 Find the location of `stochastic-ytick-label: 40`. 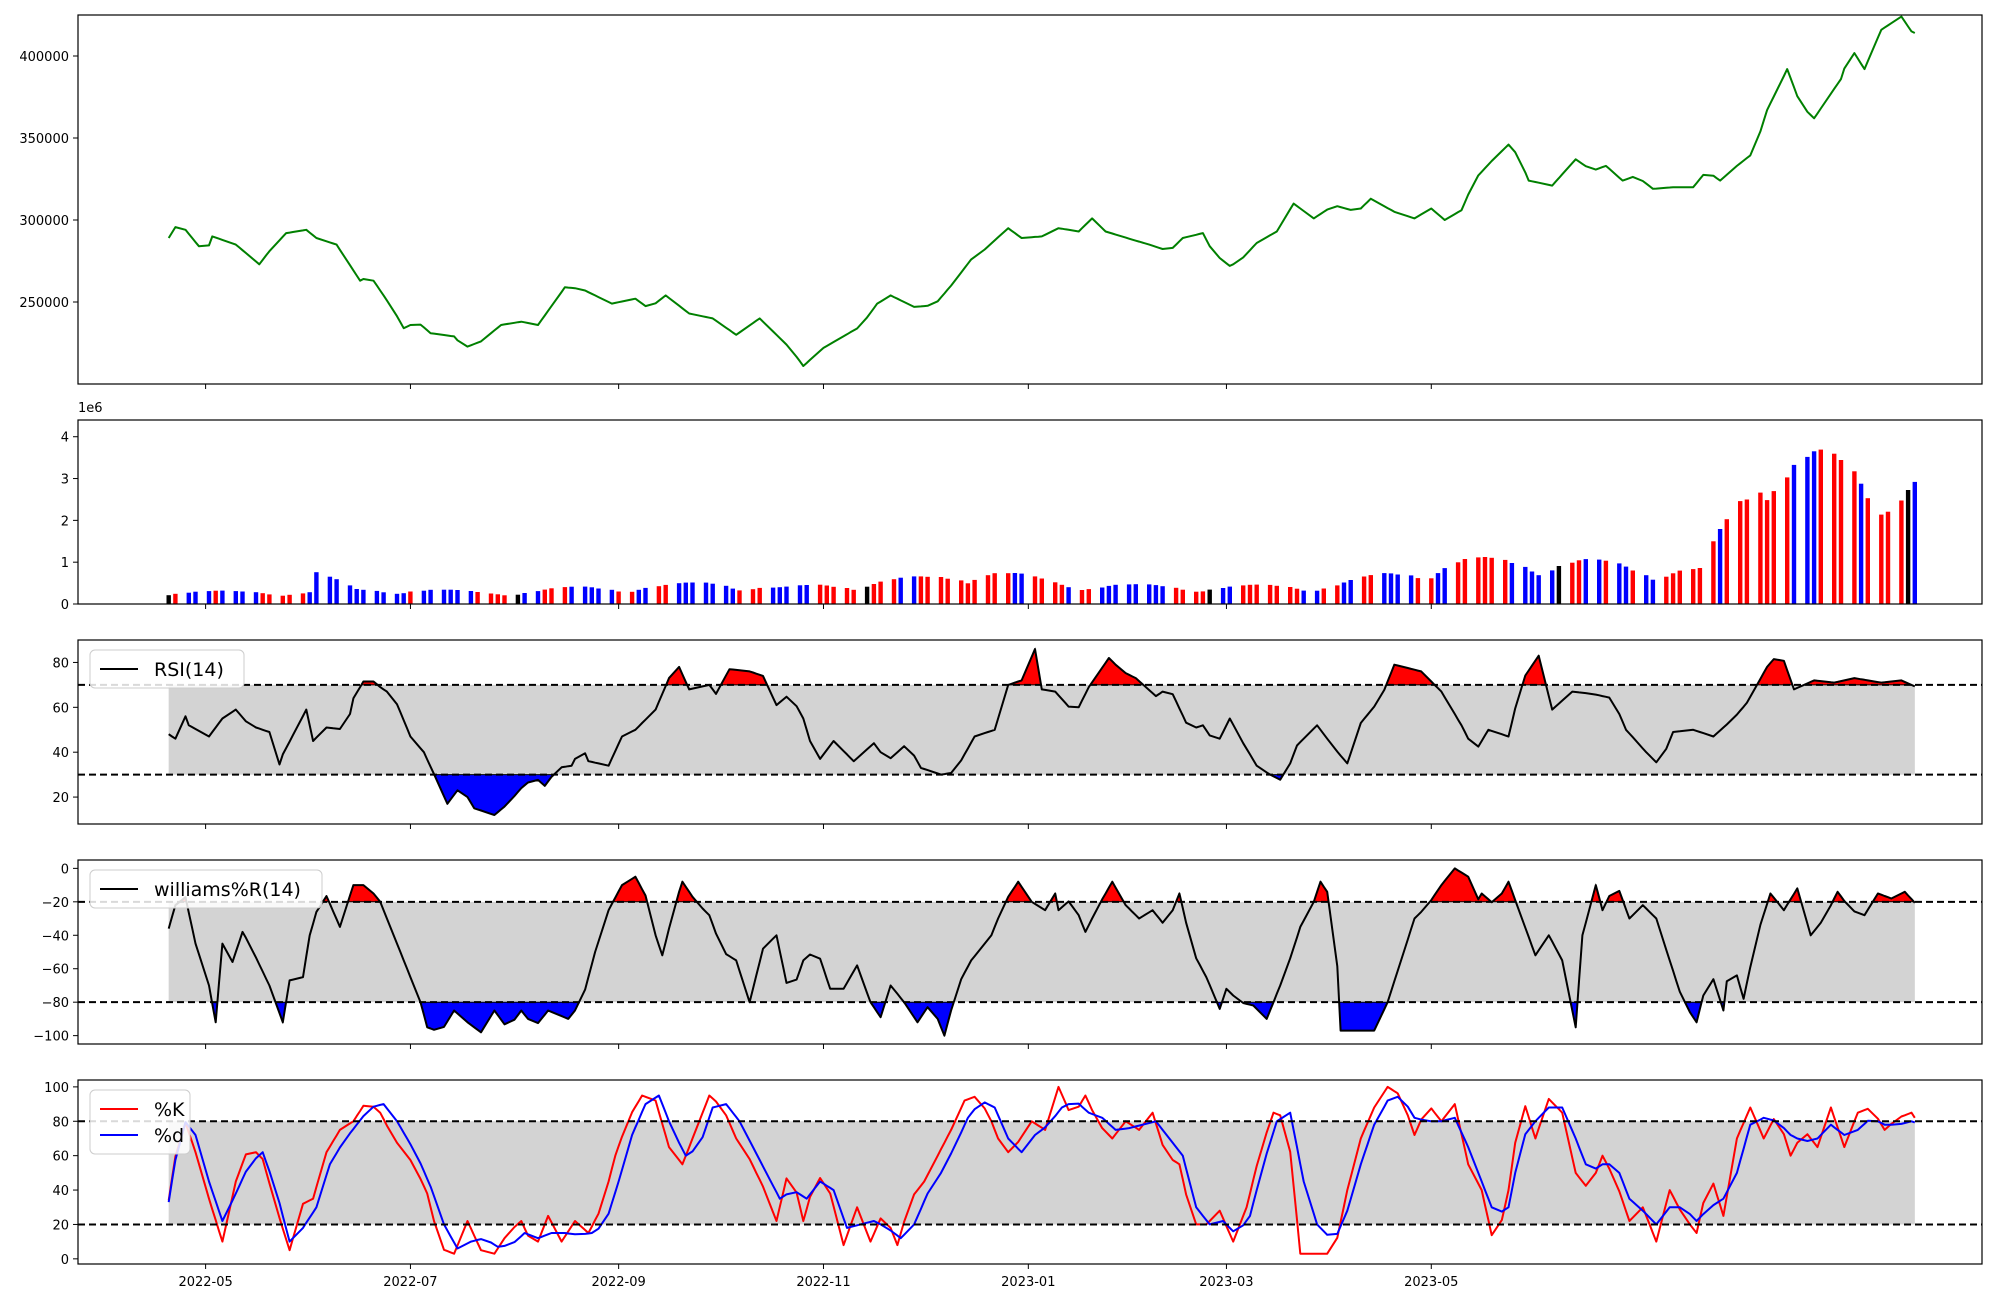

stochastic-ytick-label: 40 is located at coordinates (60, 1191).